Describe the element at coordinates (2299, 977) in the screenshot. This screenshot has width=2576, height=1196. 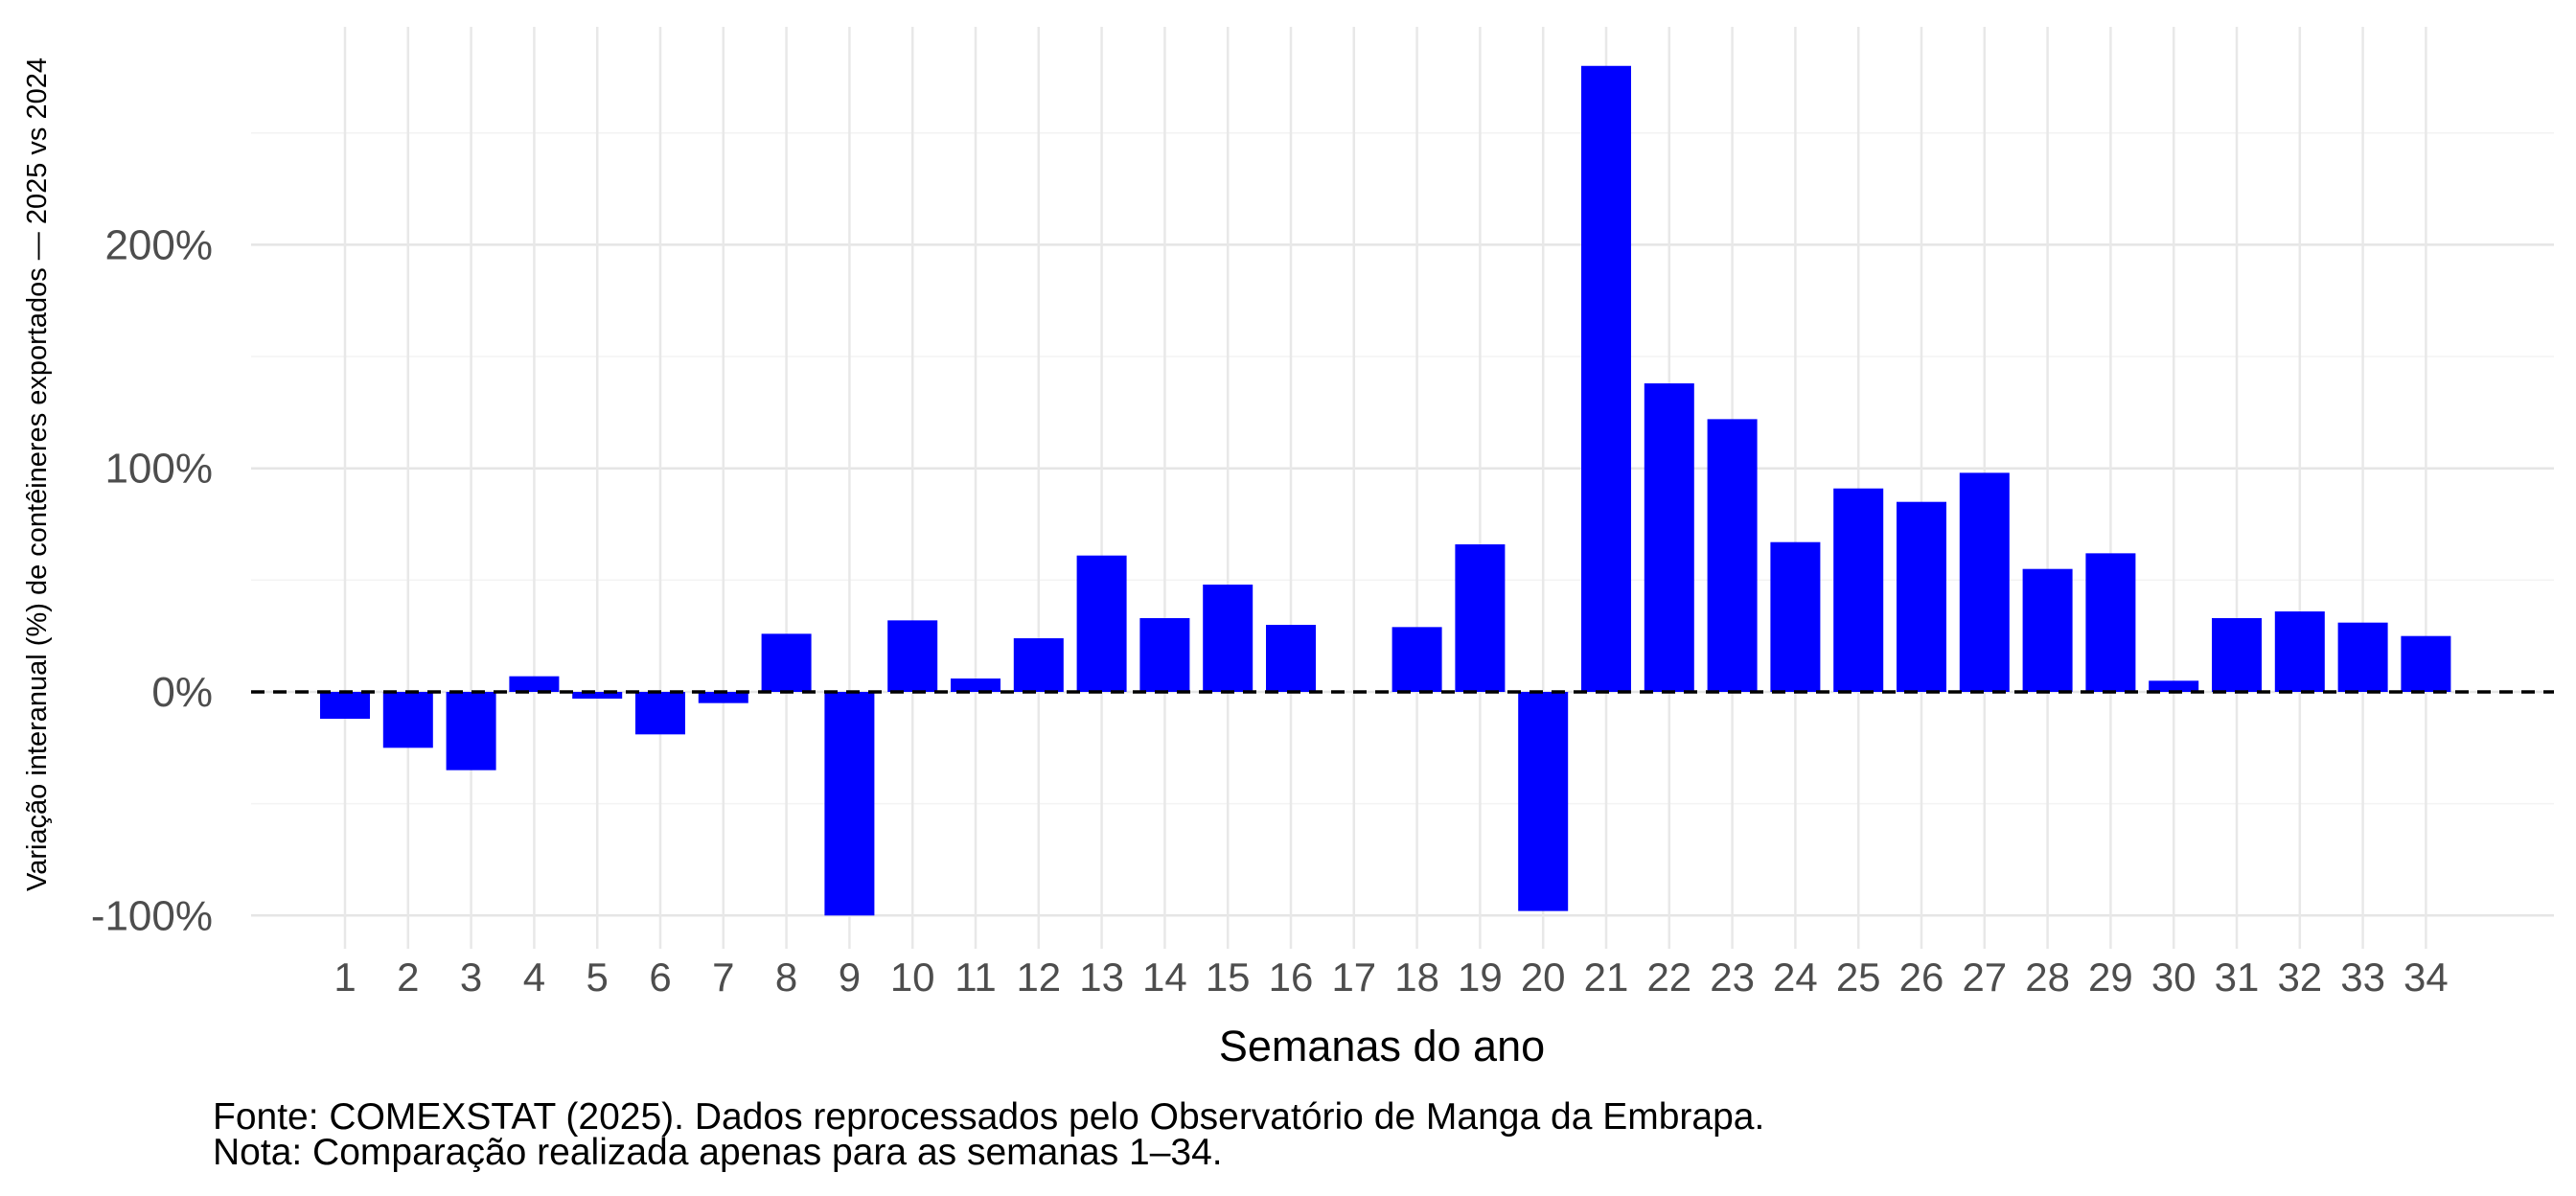
I see `x-tick-label: 32` at that location.